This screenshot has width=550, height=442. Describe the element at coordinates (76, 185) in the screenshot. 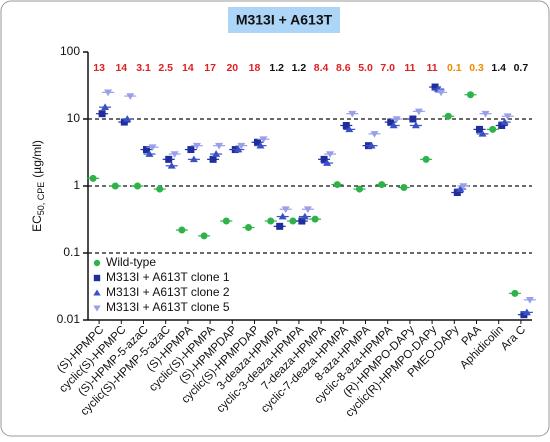

I see `y-tick-label: 1` at that location.